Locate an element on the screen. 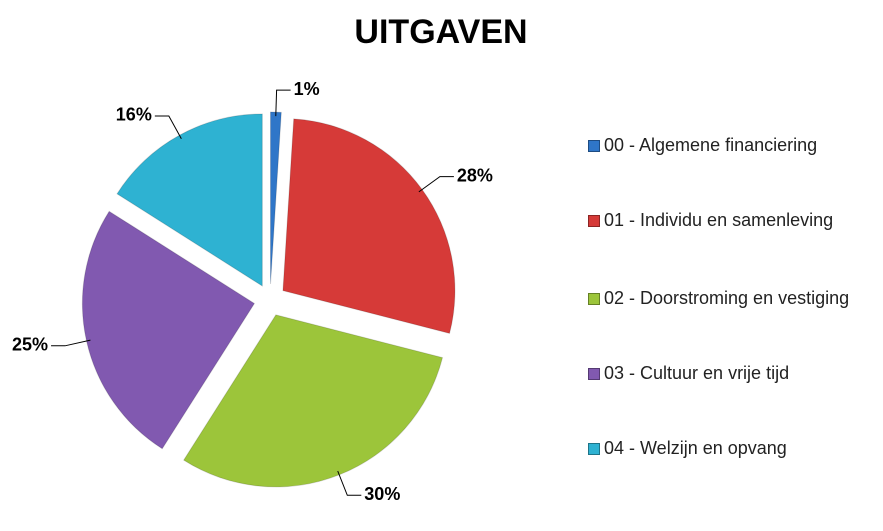 The height and width of the screenshot is (531, 883). legend-item: 03 - Cultuur en vrije tijd is located at coordinates (688, 373).